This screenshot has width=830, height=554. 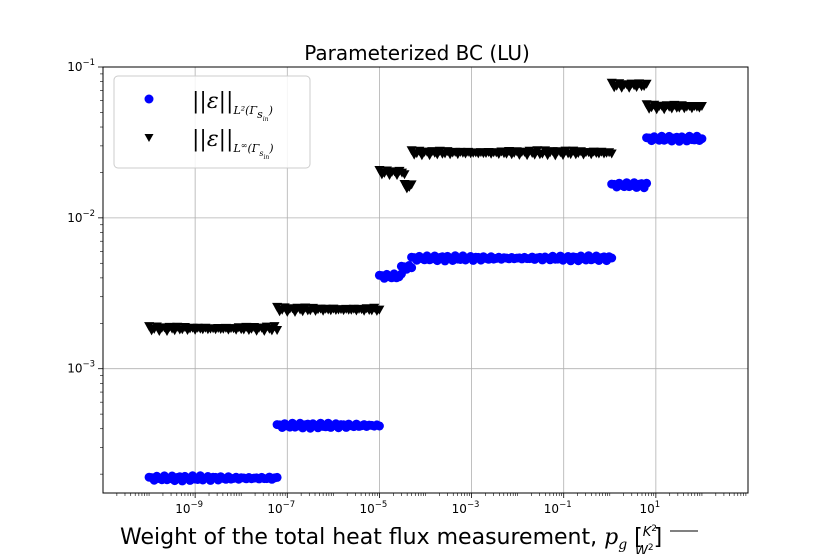 I want to click on x-axis-ticks: 10⁻⁹ 10⁻⁷ 10⁻⁵ 10⁻³ 10⁻¹ 10¹, so click(x=431, y=504).